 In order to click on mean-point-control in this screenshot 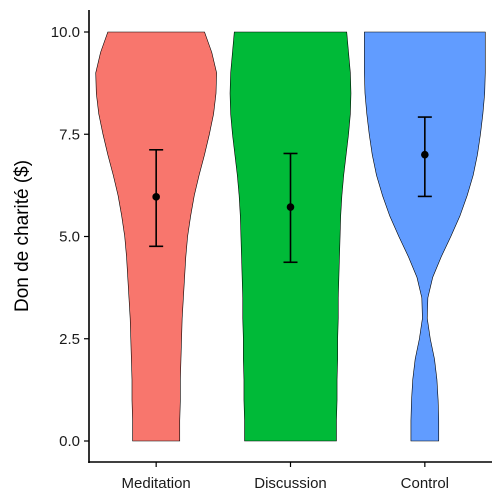, I will do `click(425, 154)`.